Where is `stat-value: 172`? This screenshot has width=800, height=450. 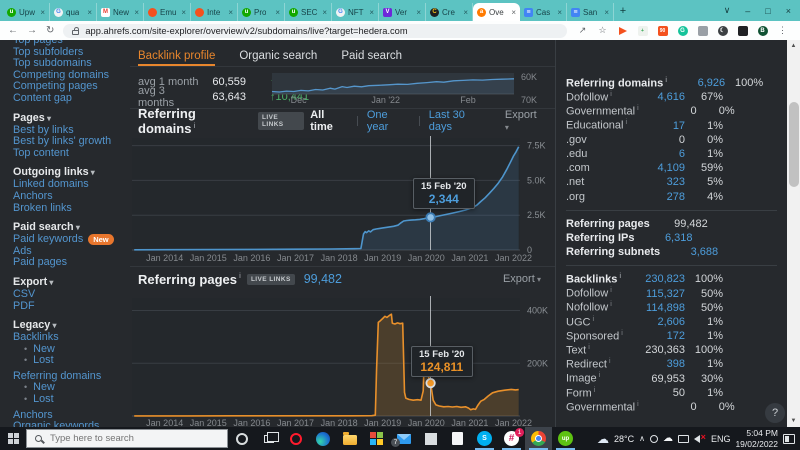
stat-value: 172 is located at coordinates (675, 336).